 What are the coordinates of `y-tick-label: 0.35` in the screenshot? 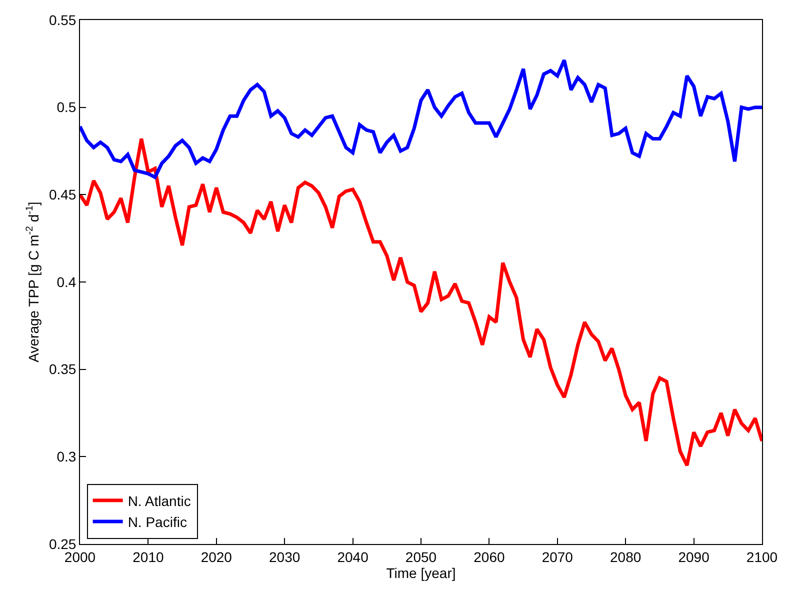 It's located at (62, 369).